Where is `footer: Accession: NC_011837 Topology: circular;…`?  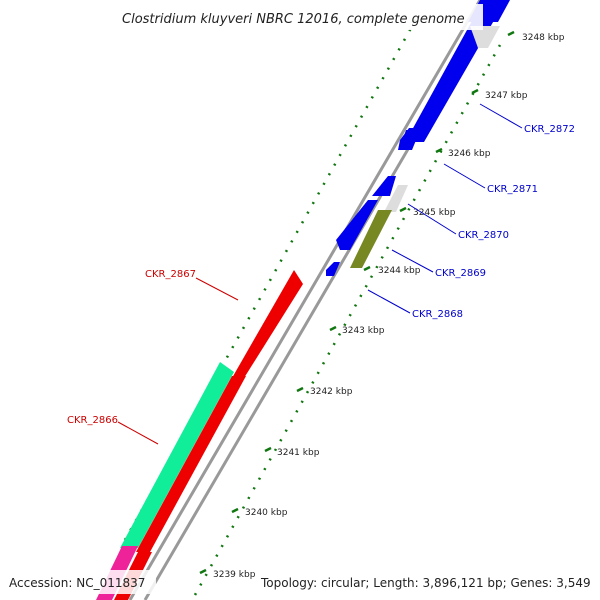
footer: Accession: NC_011837 Topology: circular;… is located at coordinates (300, 582).